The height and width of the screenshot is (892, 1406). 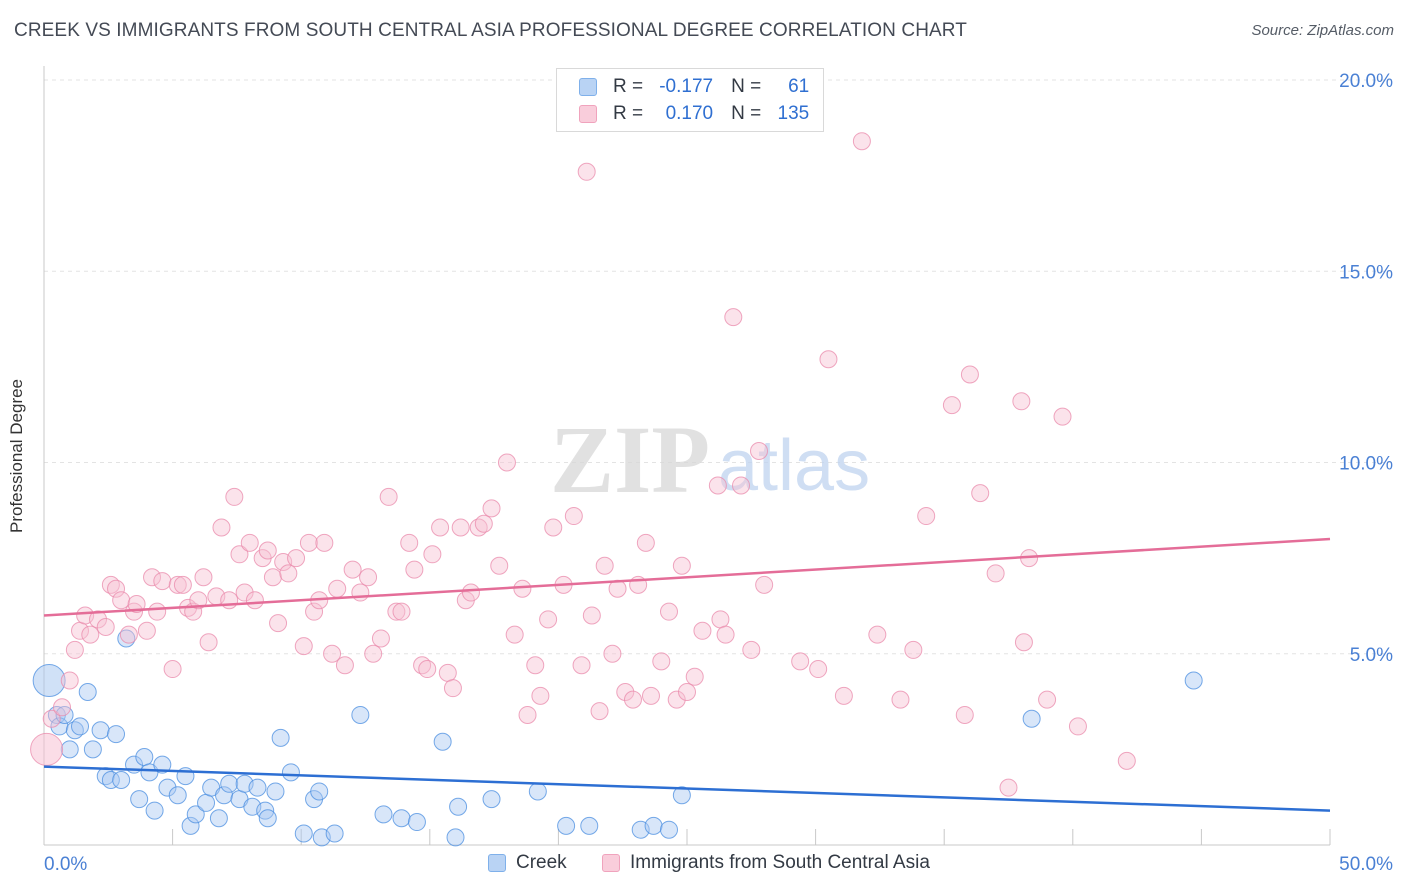 What do you see at coordinates (1366, 864) in the screenshot?
I see `x-tick-label-max: 50.0%` at bounding box center [1366, 864].